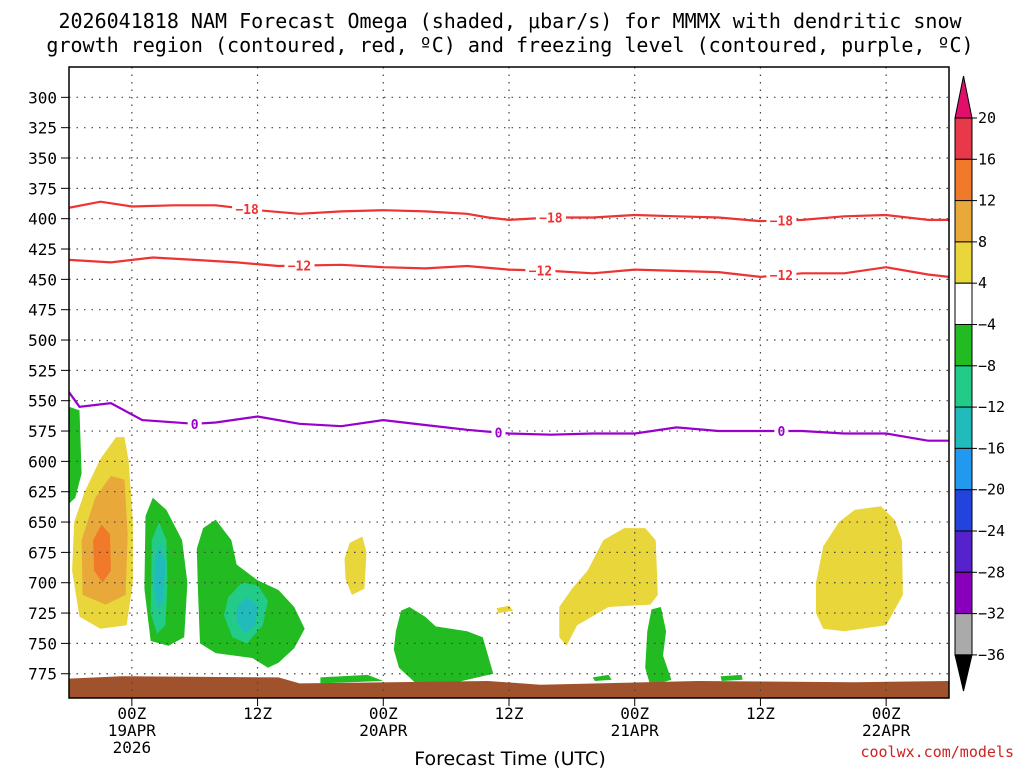  What do you see at coordinates (102, 553) in the screenshot?
I see `omega-region-orange-first` at bounding box center [102, 553].